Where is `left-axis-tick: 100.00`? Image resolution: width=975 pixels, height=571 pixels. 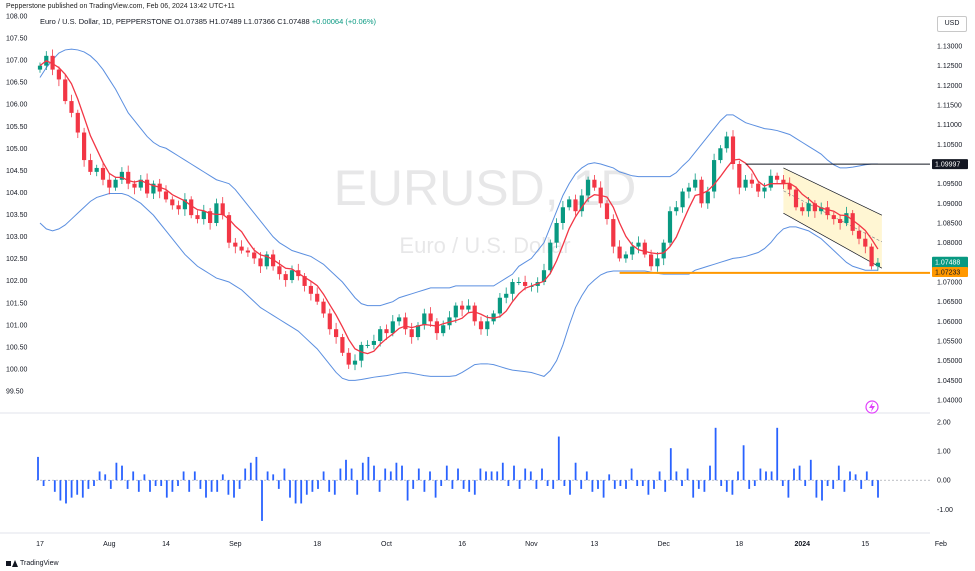 left-axis-tick: 100.00 is located at coordinates (17, 369).